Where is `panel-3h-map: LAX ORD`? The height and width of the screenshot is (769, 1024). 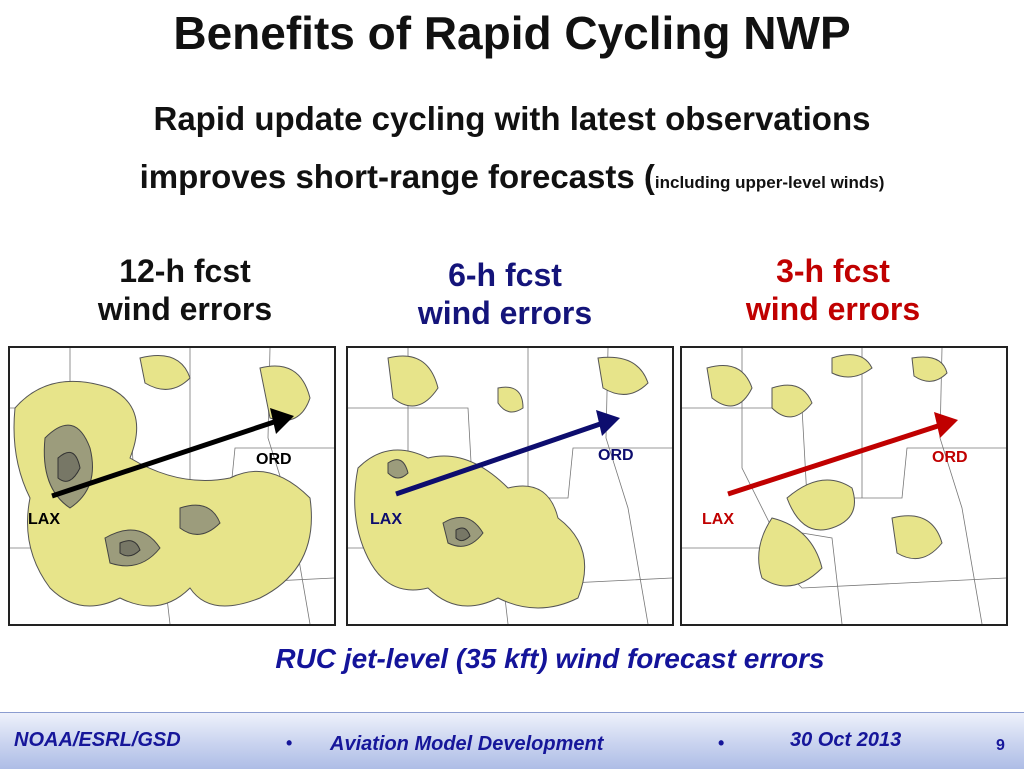 panel-3h-map: LAX ORD is located at coordinates (844, 486).